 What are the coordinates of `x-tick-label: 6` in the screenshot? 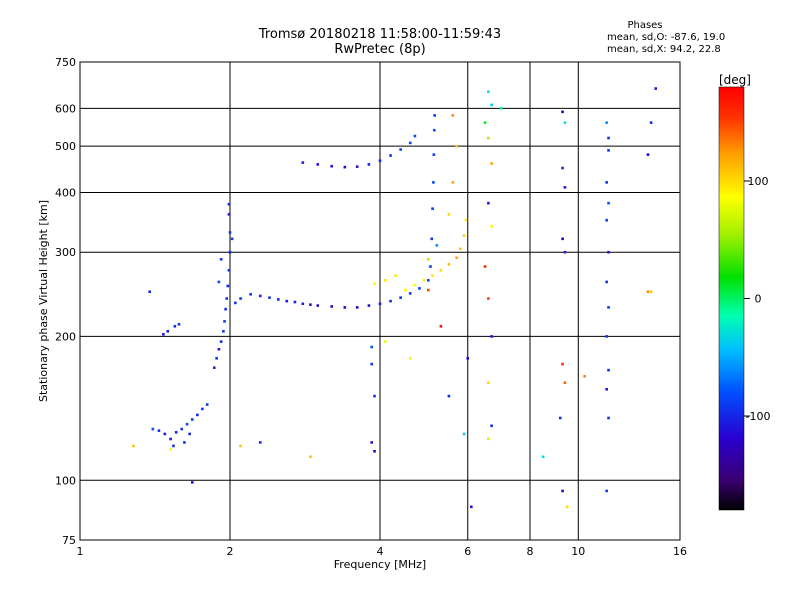 It's located at (467, 551).